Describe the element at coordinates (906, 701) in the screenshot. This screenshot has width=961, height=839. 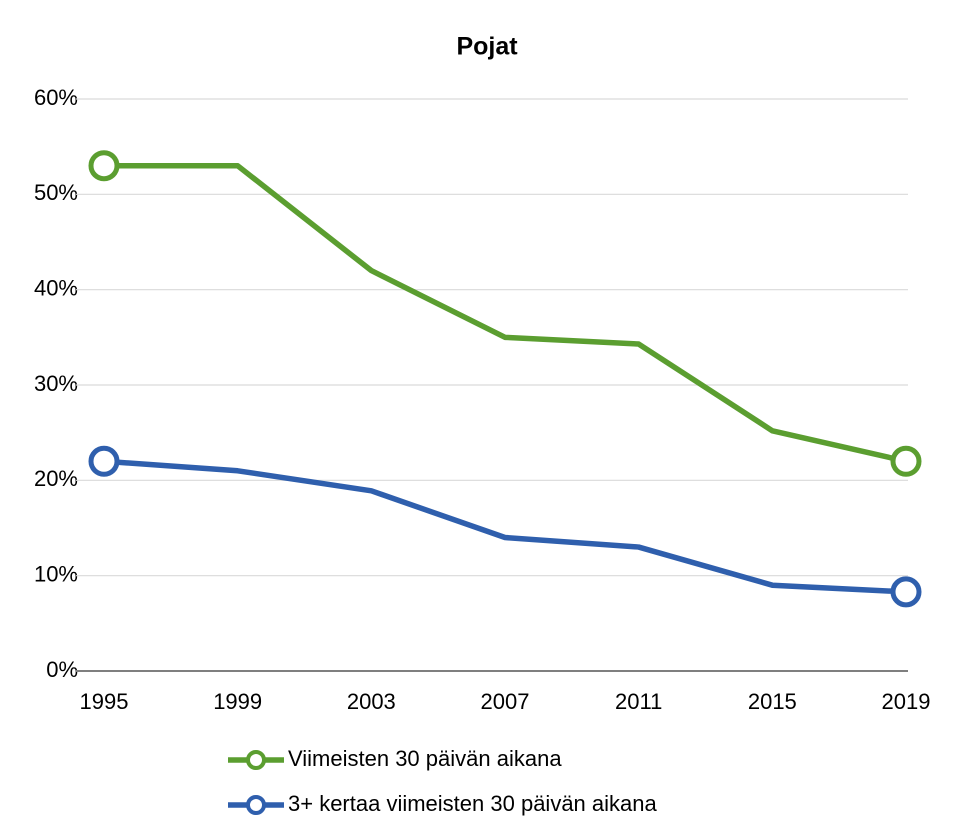
I see `x-tick-label: 2019` at that location.